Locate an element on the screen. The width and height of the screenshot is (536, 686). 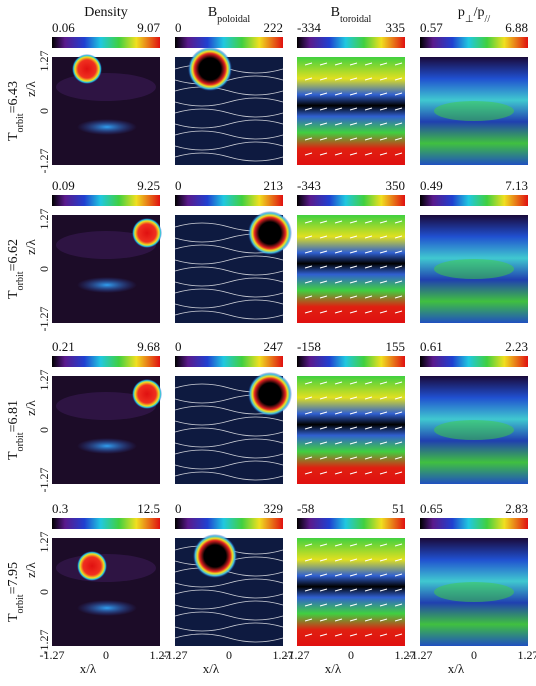
colorbar-min: 0.57 is located at coordinates (431, 27).